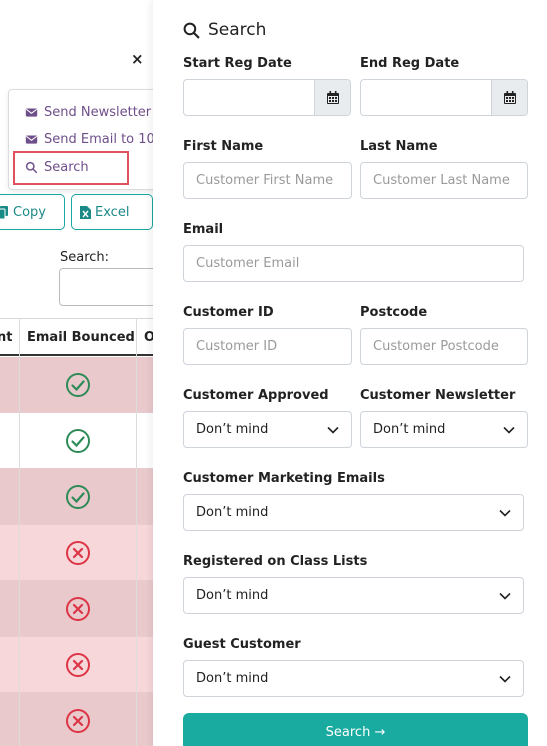  I want to click on postcode-label: Postcode, so click(394, 312).